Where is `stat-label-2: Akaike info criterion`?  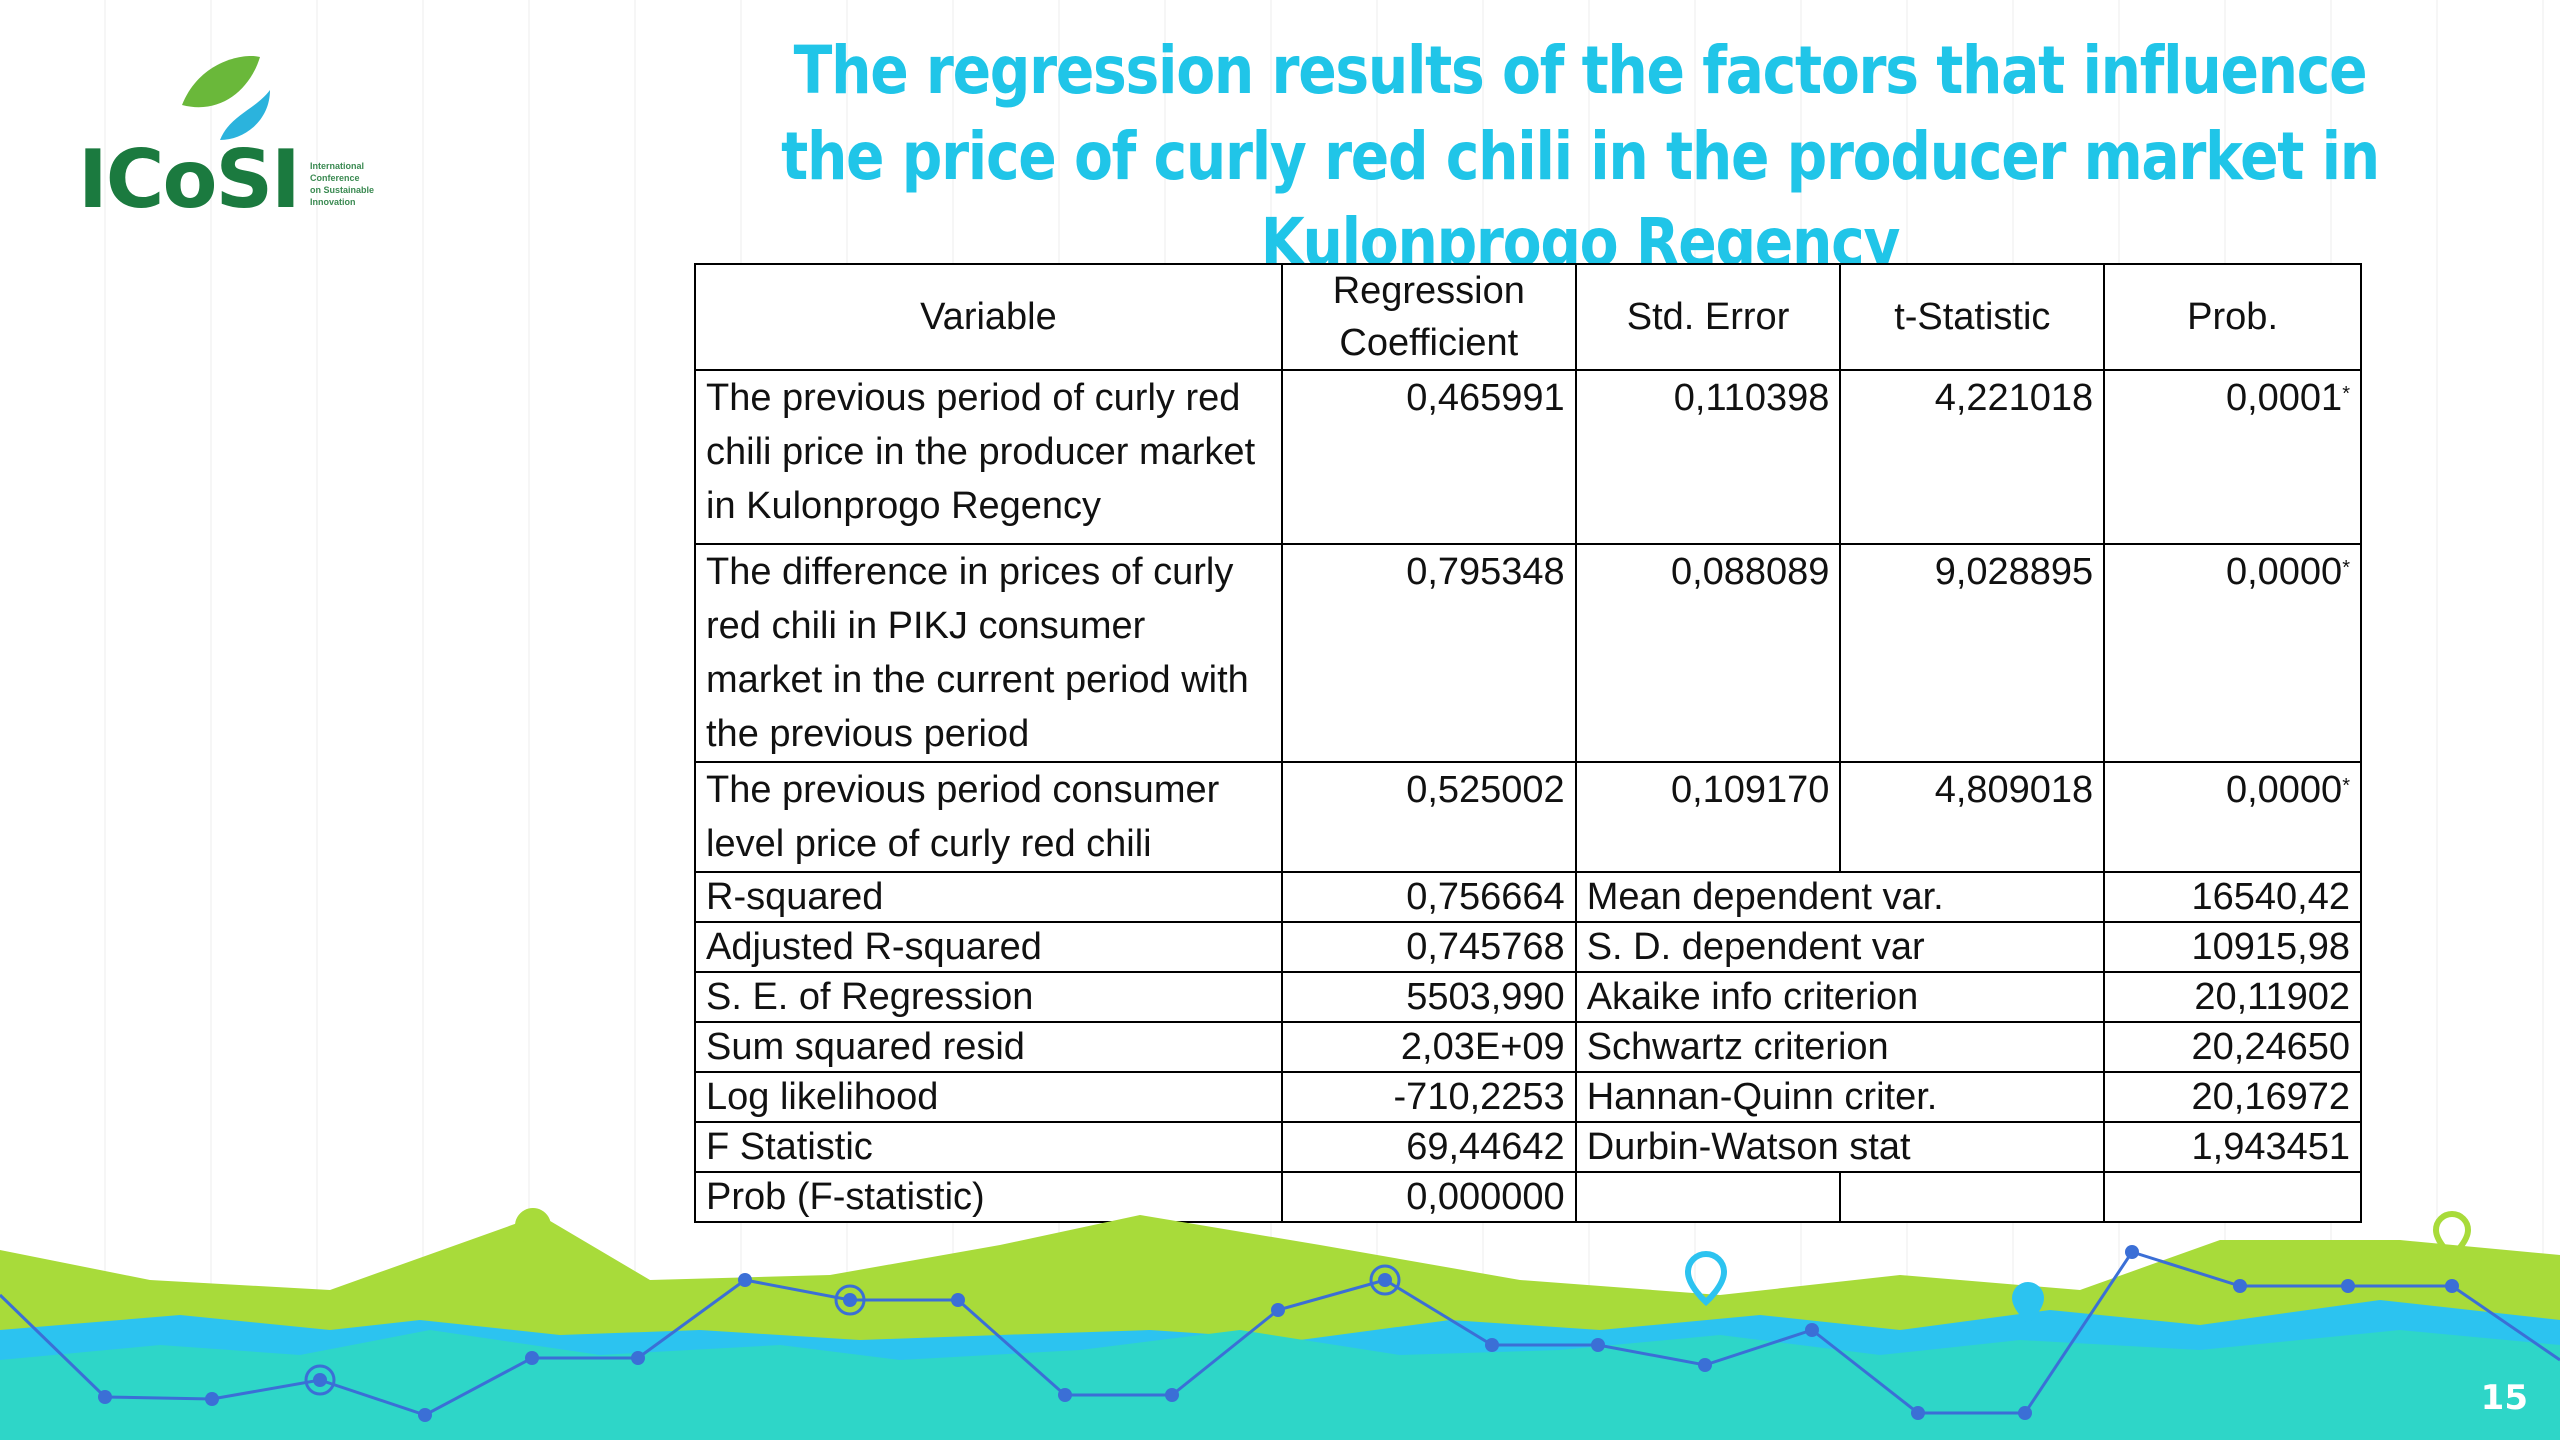 stat-label-2: Akaike info criterion is located at coordinates (1840, 997).